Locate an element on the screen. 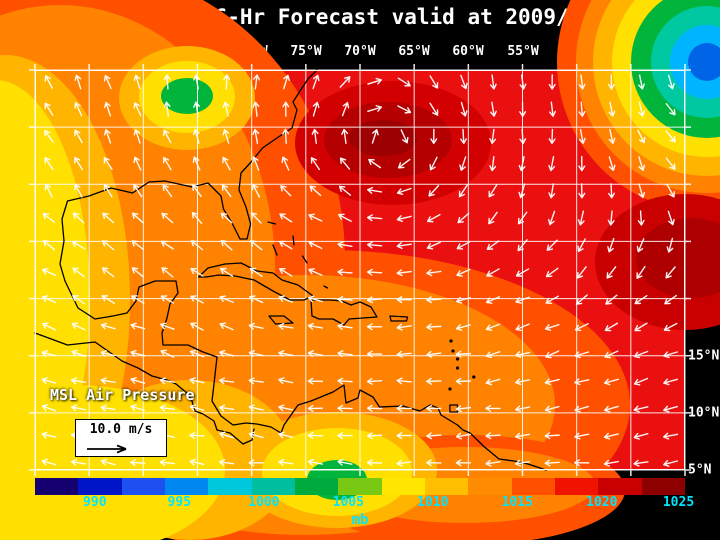 Image resolution: width=720 pixels, height=540 pixels. wind-reference-speed: 10.0 m/s is located at coordinates (121, 429).